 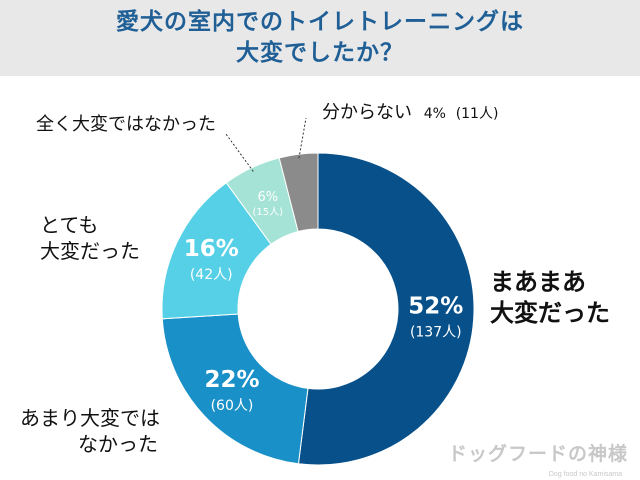 What do you see at coordinates (90, 418) in the screenshot?
I see `category-label-line: あまり大変では` at bounding box center [90, 418].